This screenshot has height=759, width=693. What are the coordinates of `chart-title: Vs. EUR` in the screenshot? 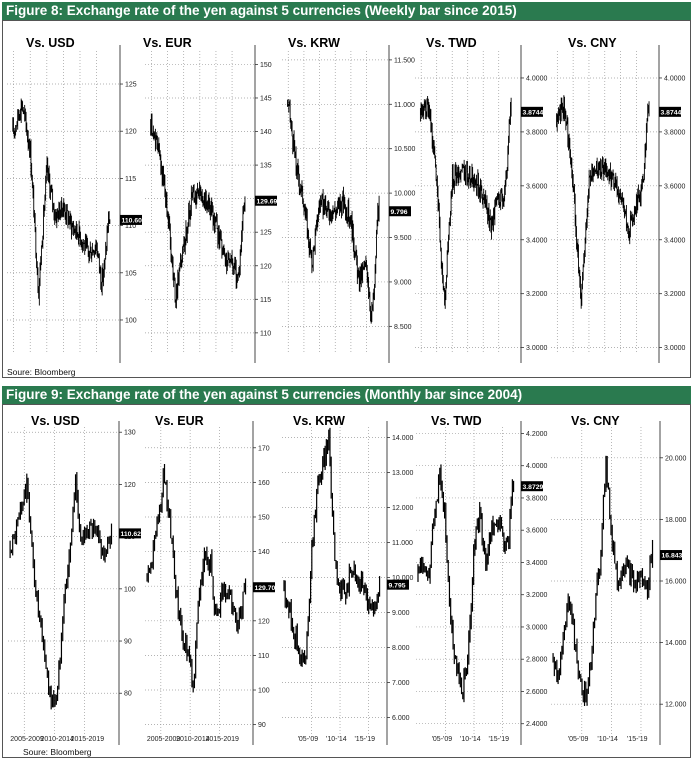 It's located at (167, 43).